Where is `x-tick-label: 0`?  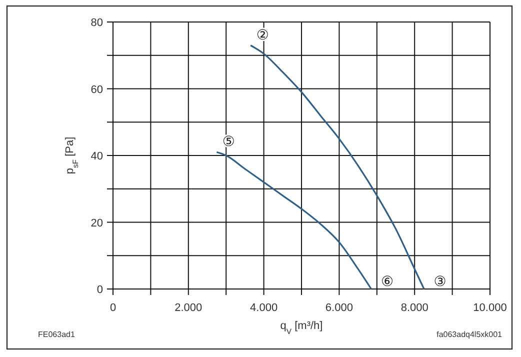 x-tick-label: 0 is located at coordinates (113, 308).